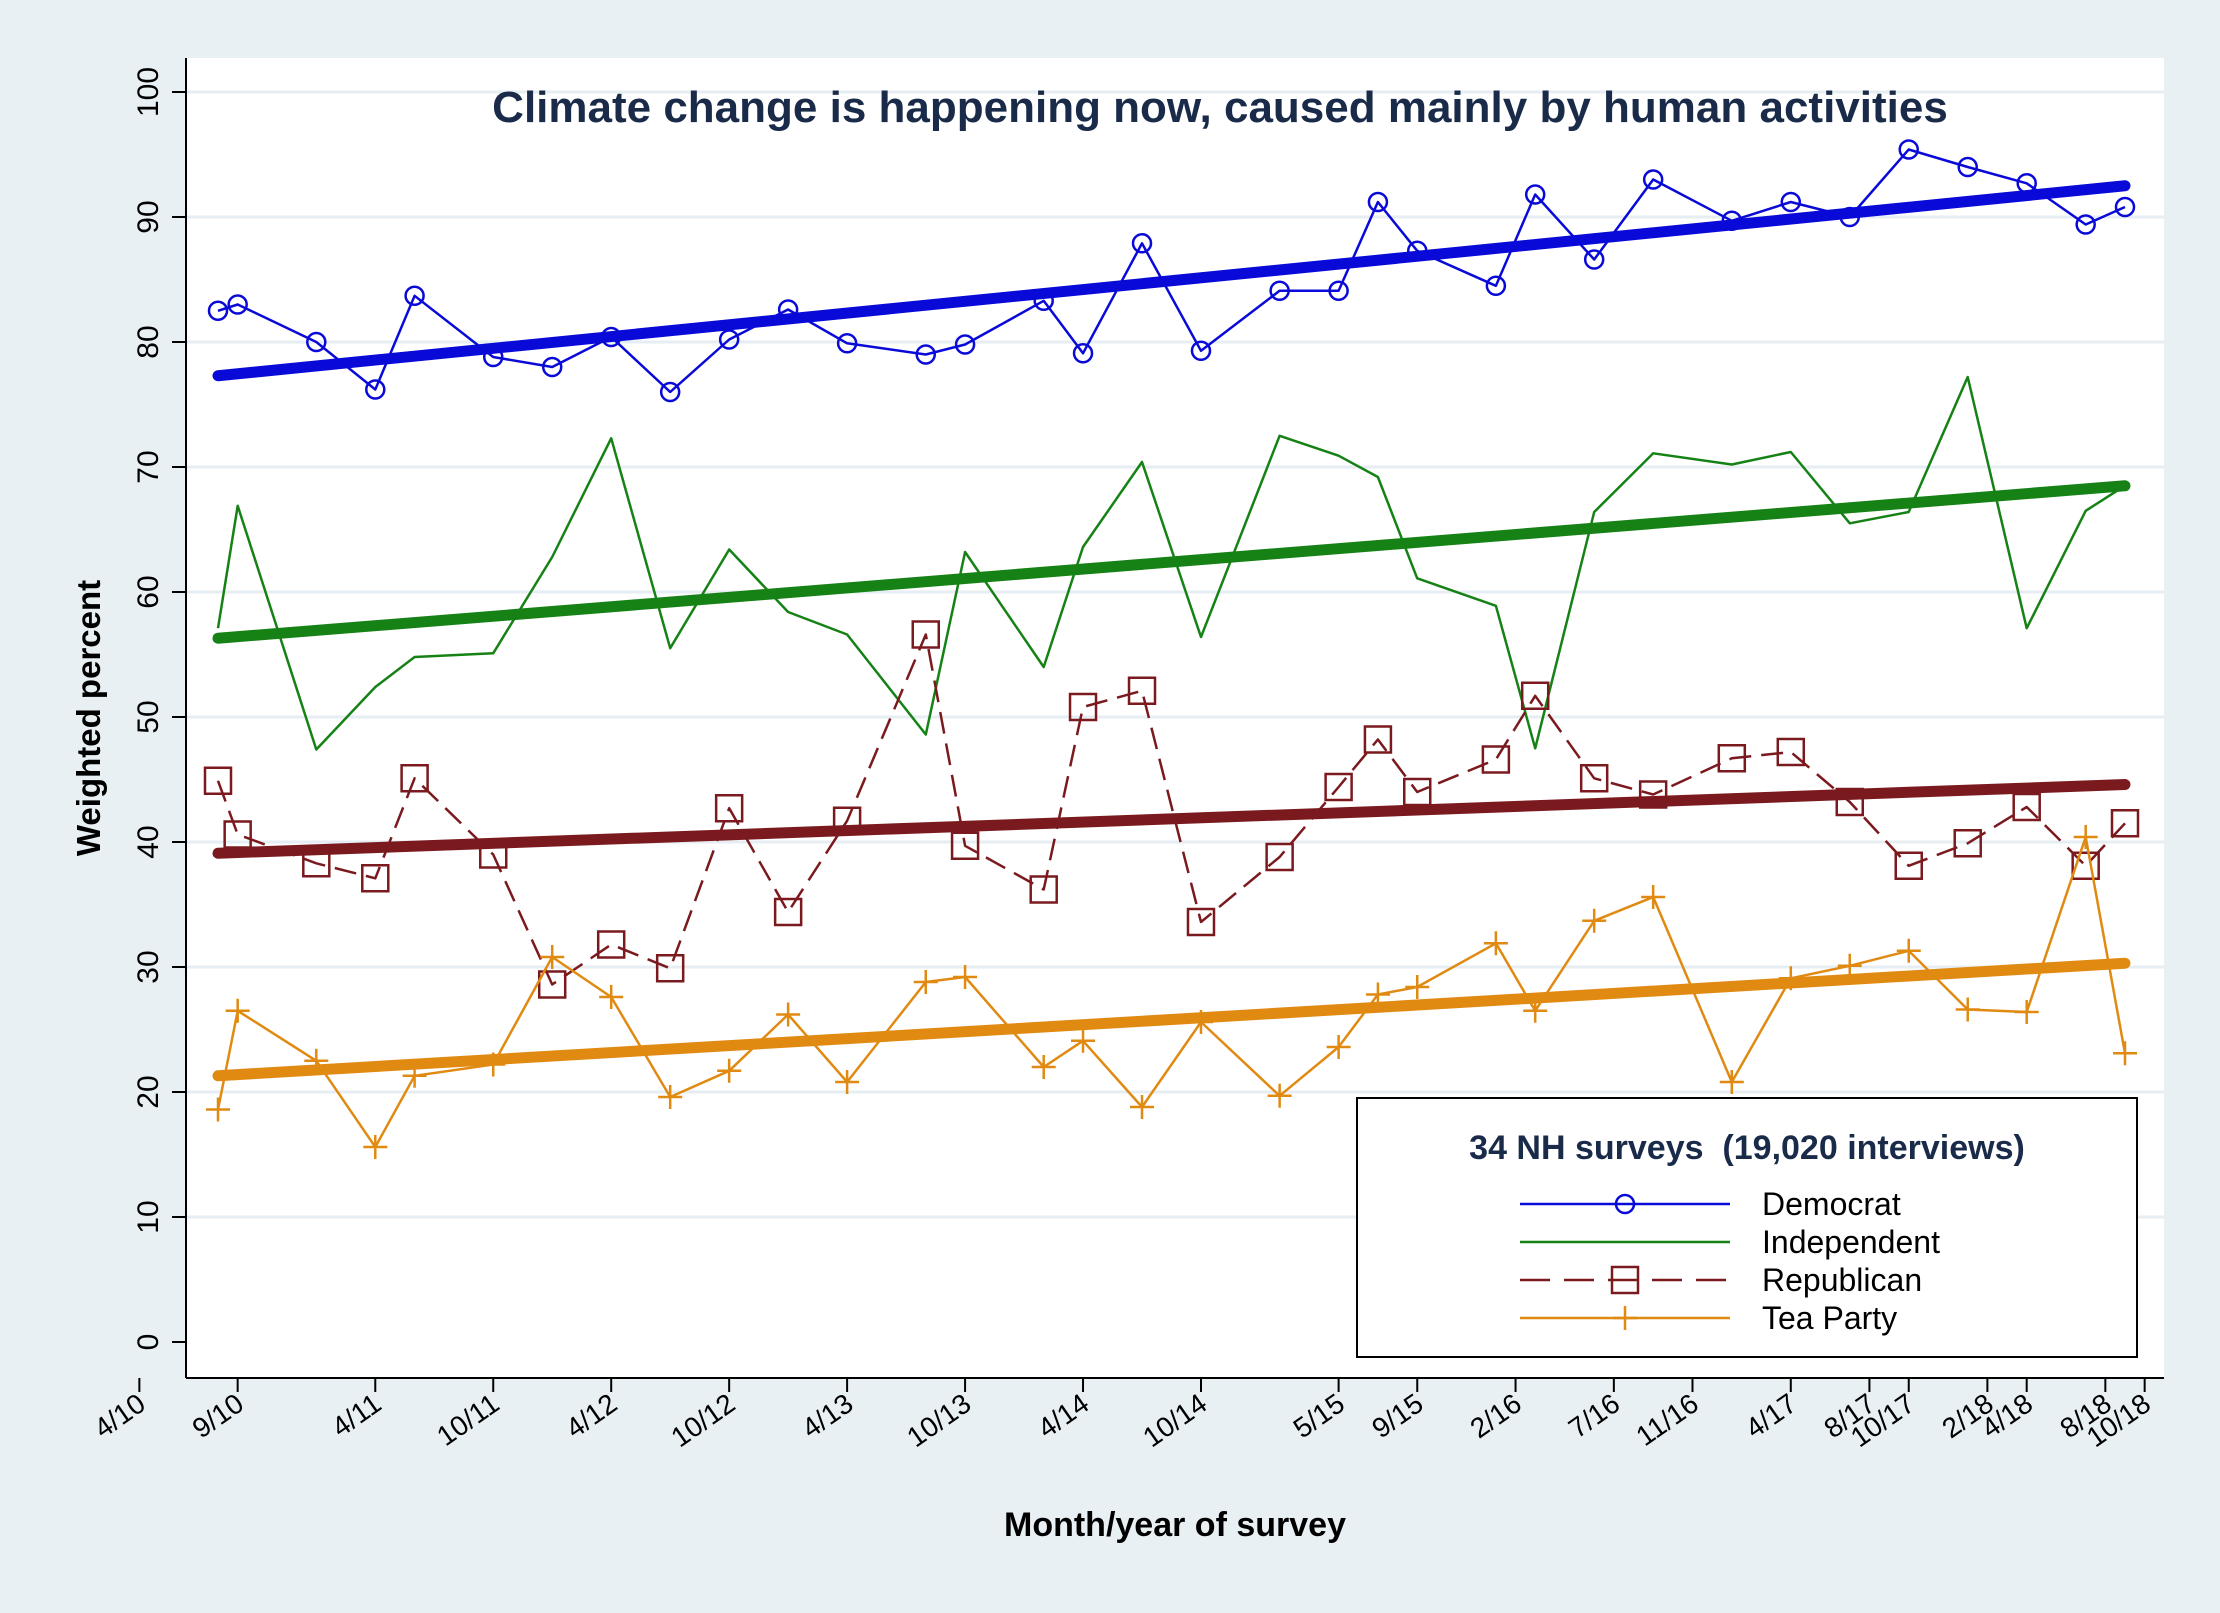 This screenshot has width=2220, height=1613. Describe the element at coordinates (148, 1342) in the screenshot. I see `y-tick-label: 0` at that location.